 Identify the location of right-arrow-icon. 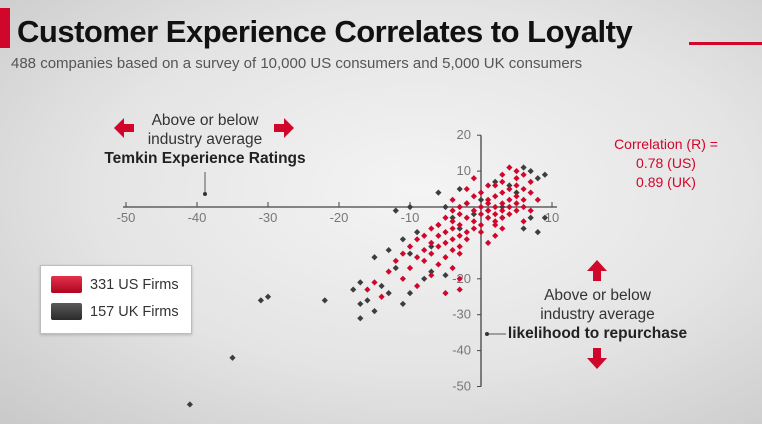
(284, 128).